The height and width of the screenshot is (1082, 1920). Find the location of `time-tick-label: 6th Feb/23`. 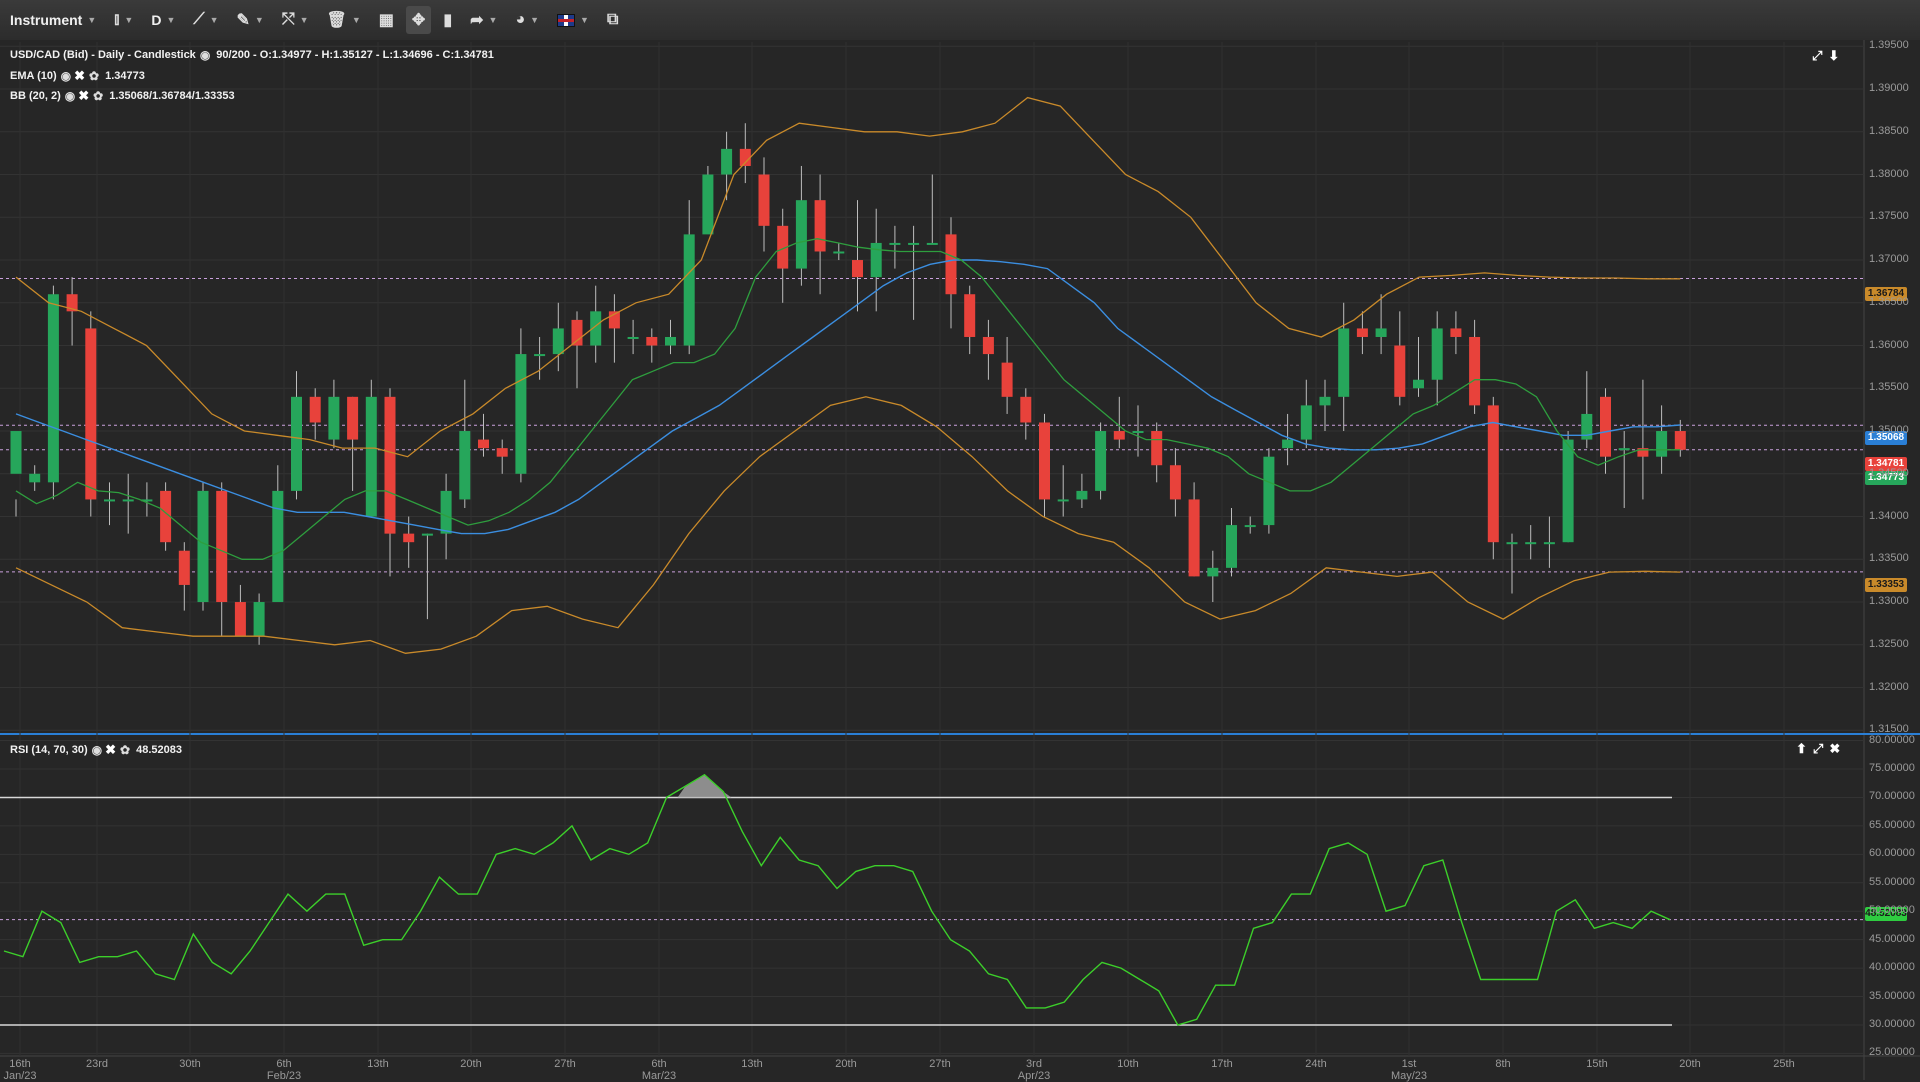

time-tick-label: 6th Feb/23 is located at coordinates (284, 1070).